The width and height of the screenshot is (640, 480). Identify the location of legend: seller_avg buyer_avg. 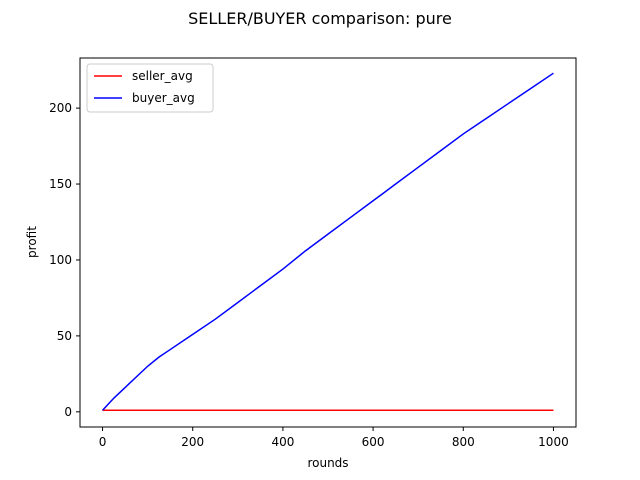
(150, 88).